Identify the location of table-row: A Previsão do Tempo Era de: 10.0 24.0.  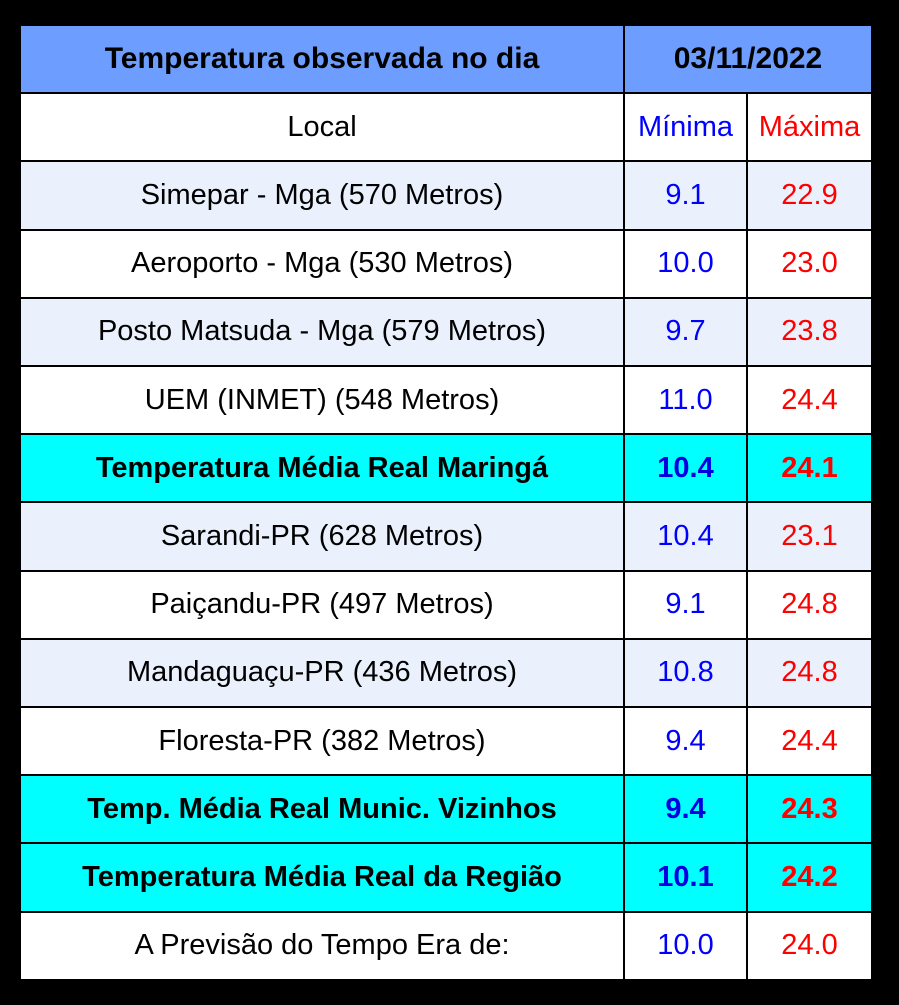
(446, 946).